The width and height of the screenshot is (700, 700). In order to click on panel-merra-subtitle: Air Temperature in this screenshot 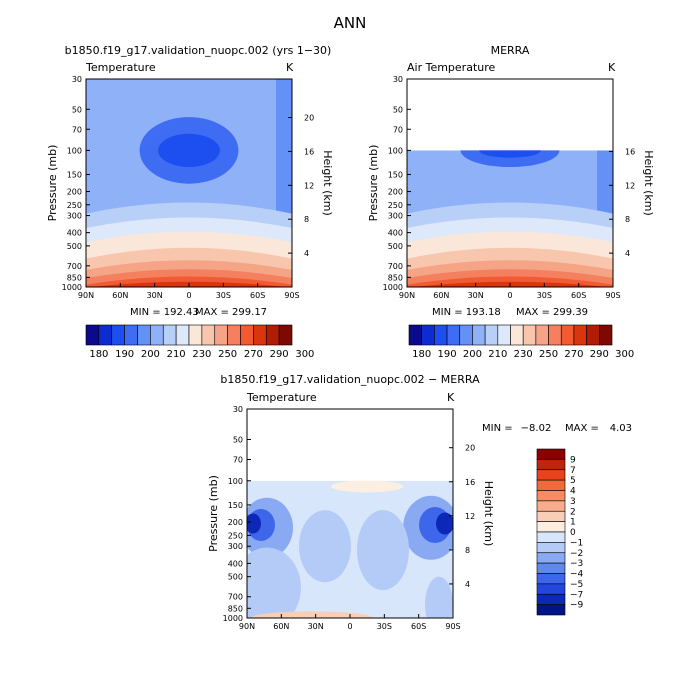, I will do `click(451, 67)`.